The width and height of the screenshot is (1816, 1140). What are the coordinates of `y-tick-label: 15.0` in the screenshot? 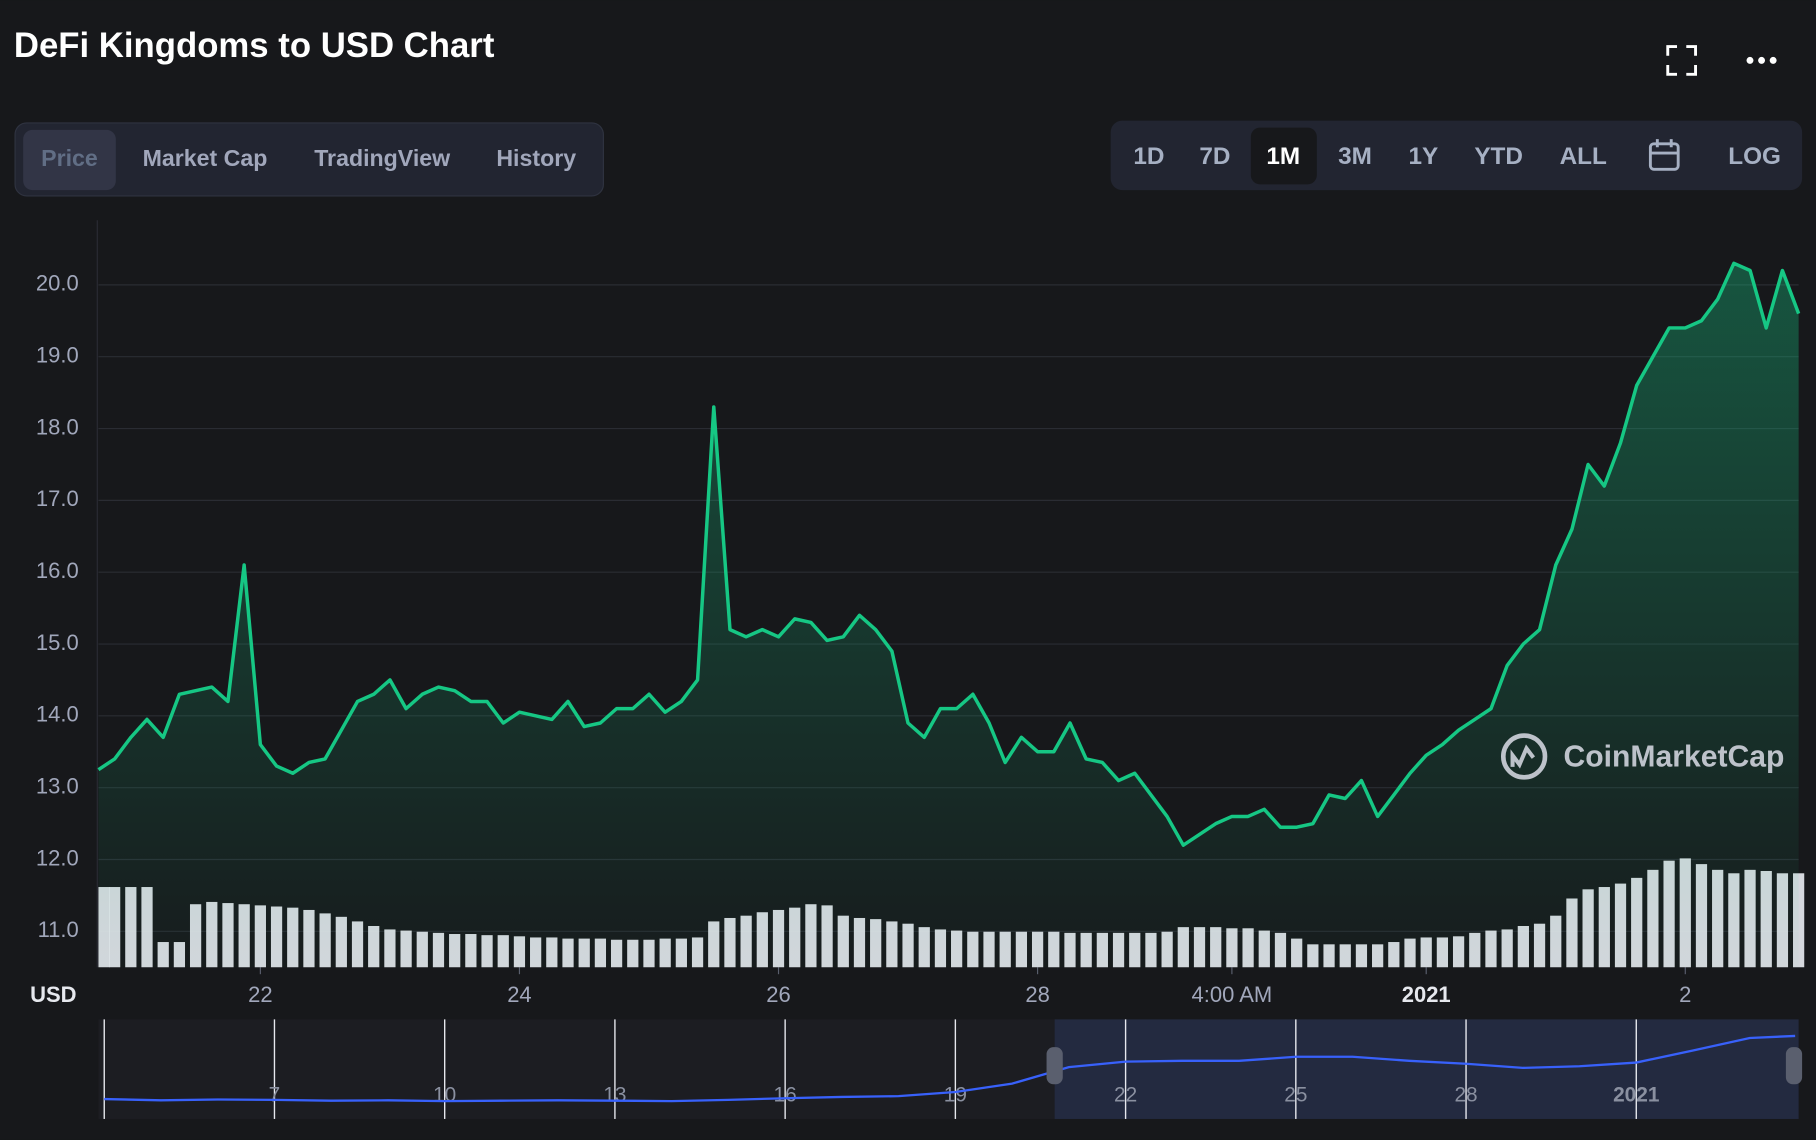 It's located at (57, 642).